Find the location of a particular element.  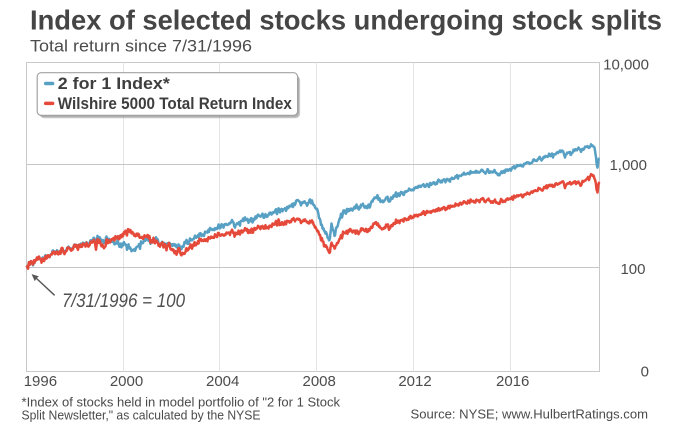

svg-text: 100 is located at coordinates (632, 269).